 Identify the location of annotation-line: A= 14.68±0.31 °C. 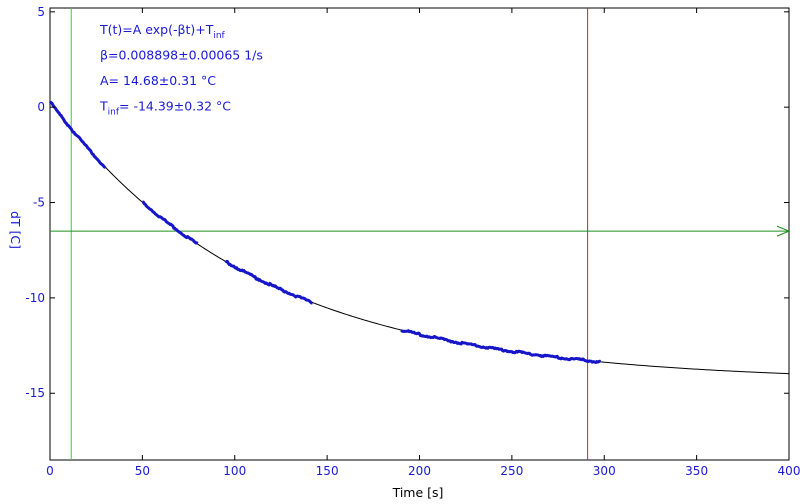
(158, 80).